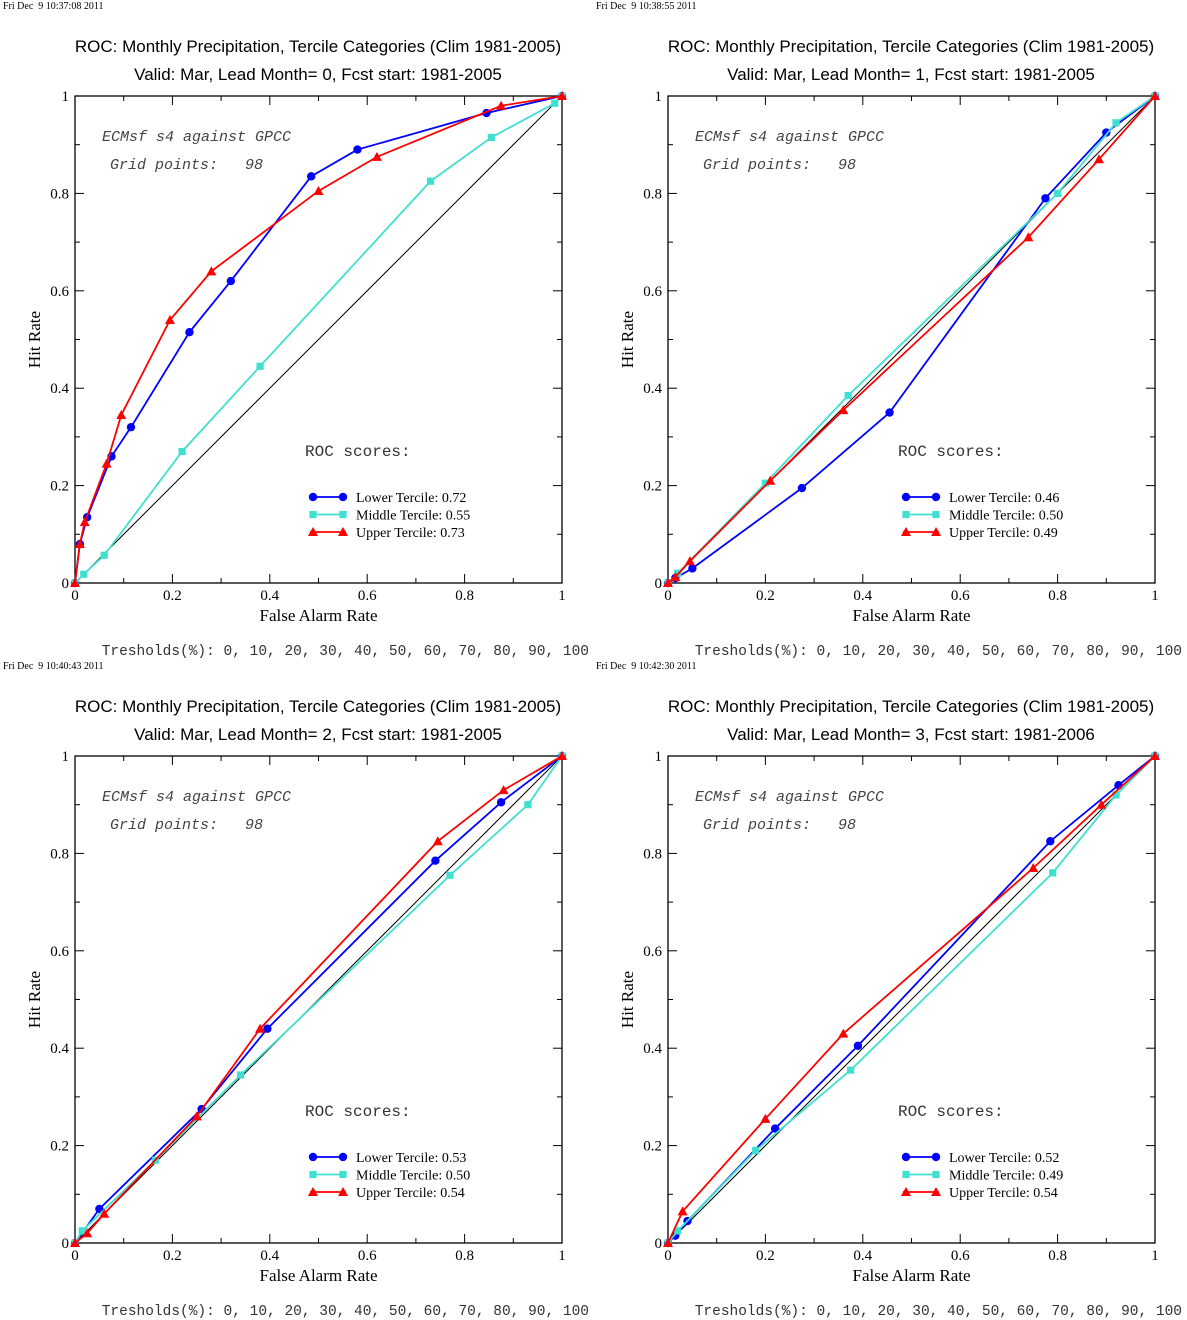 This screenshot has width=1187, height=1320. What do you see at coordinates (646, 6) in the screenshot?
I see `timestamp: Fri Dec 9 10:38:55 2011` at bounding box center [646, 6].